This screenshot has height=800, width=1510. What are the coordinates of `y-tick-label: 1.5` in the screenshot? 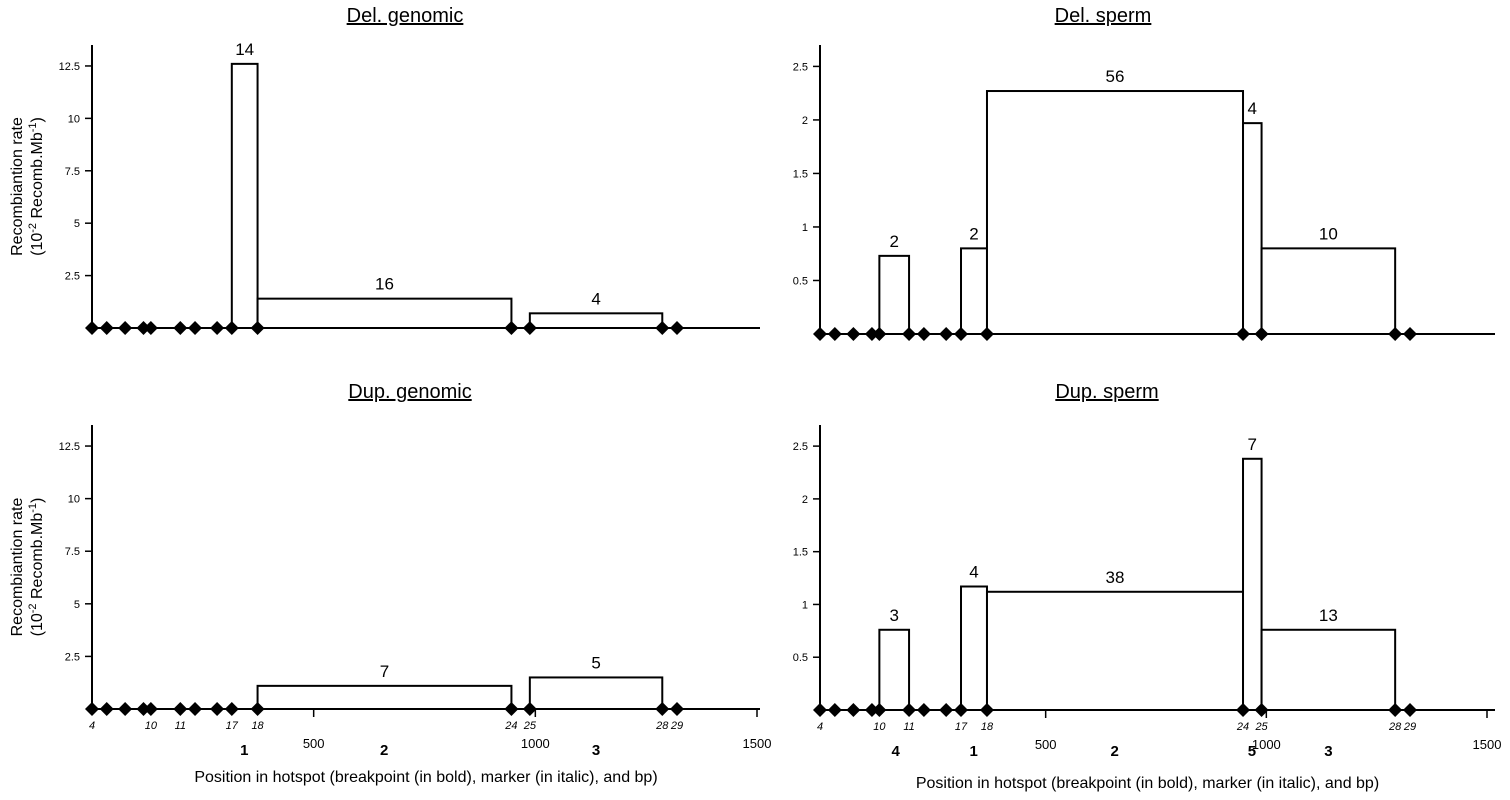 It's located at (800, 174).